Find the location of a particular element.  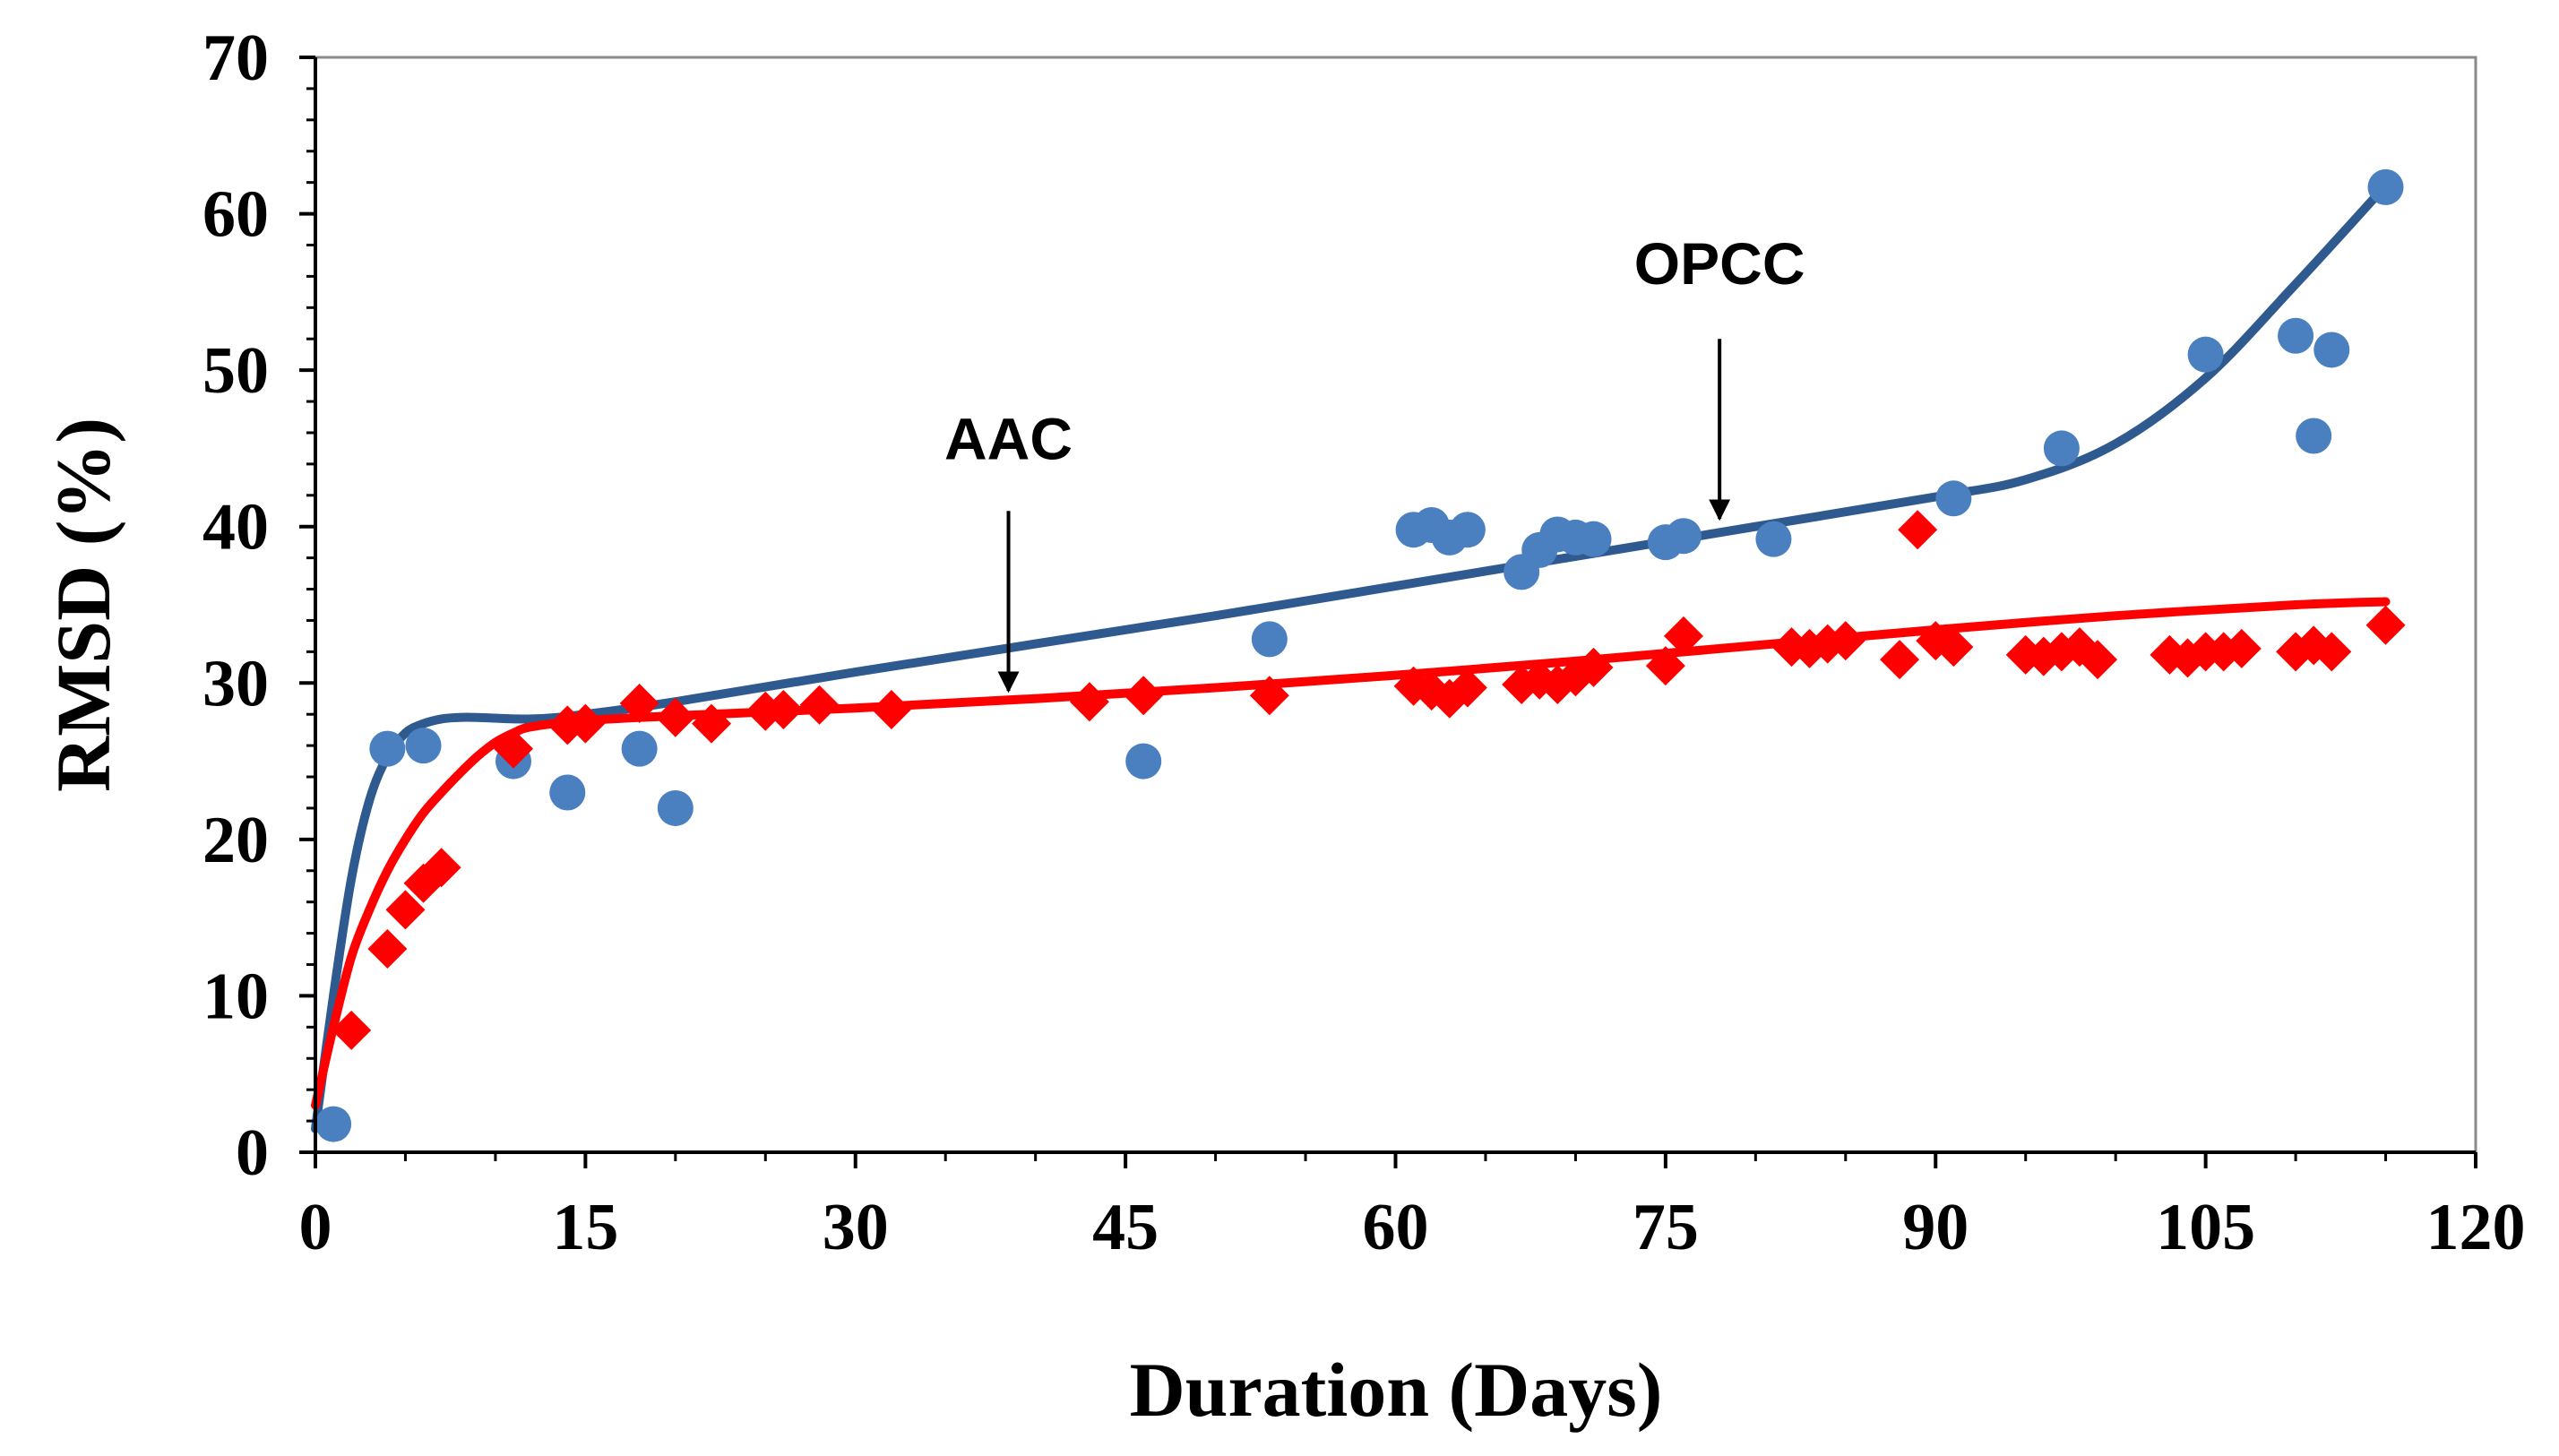

x-tick-label: 105 is located at coordinates (2205, 1227).